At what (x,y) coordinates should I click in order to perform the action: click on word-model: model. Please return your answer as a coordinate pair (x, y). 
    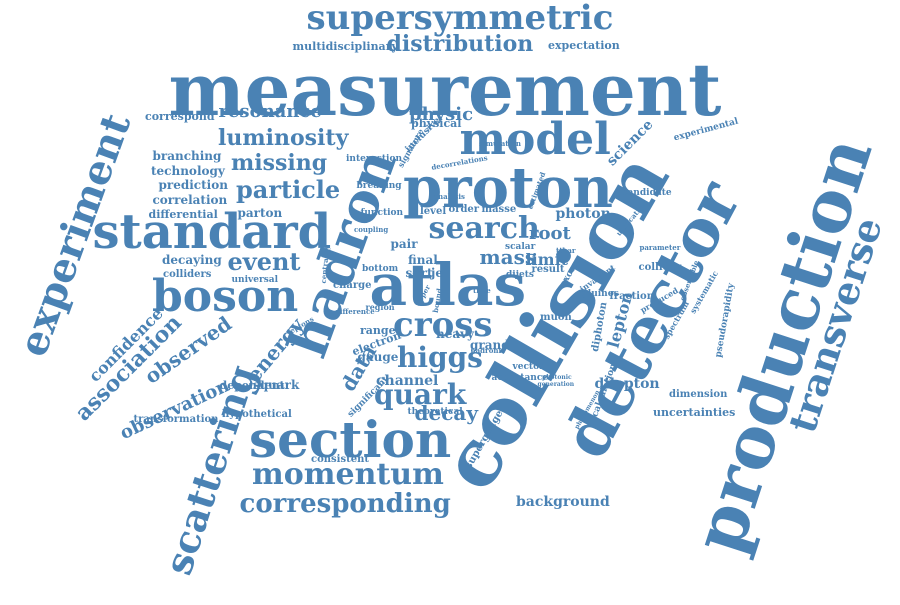
    Looking at the image, I should click on (535, 139).